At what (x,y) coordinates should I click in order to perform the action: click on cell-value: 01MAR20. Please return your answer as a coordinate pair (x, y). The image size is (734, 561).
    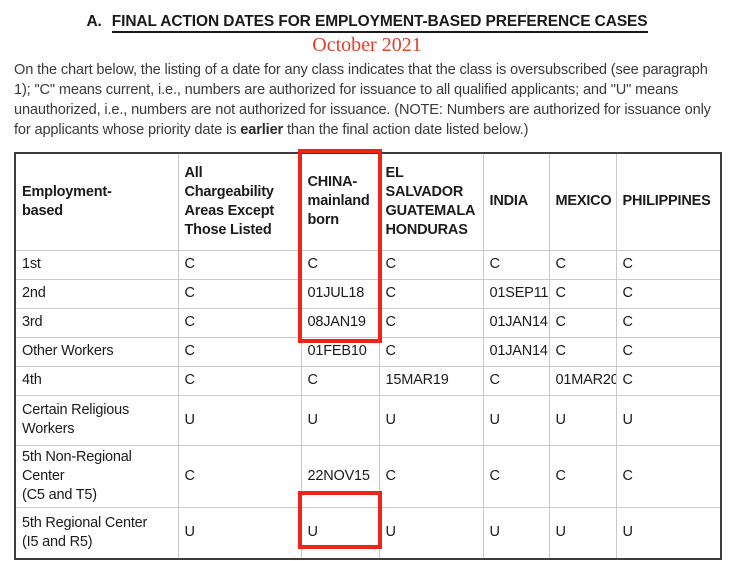
    Looking at the image, I should click on (582, 380).